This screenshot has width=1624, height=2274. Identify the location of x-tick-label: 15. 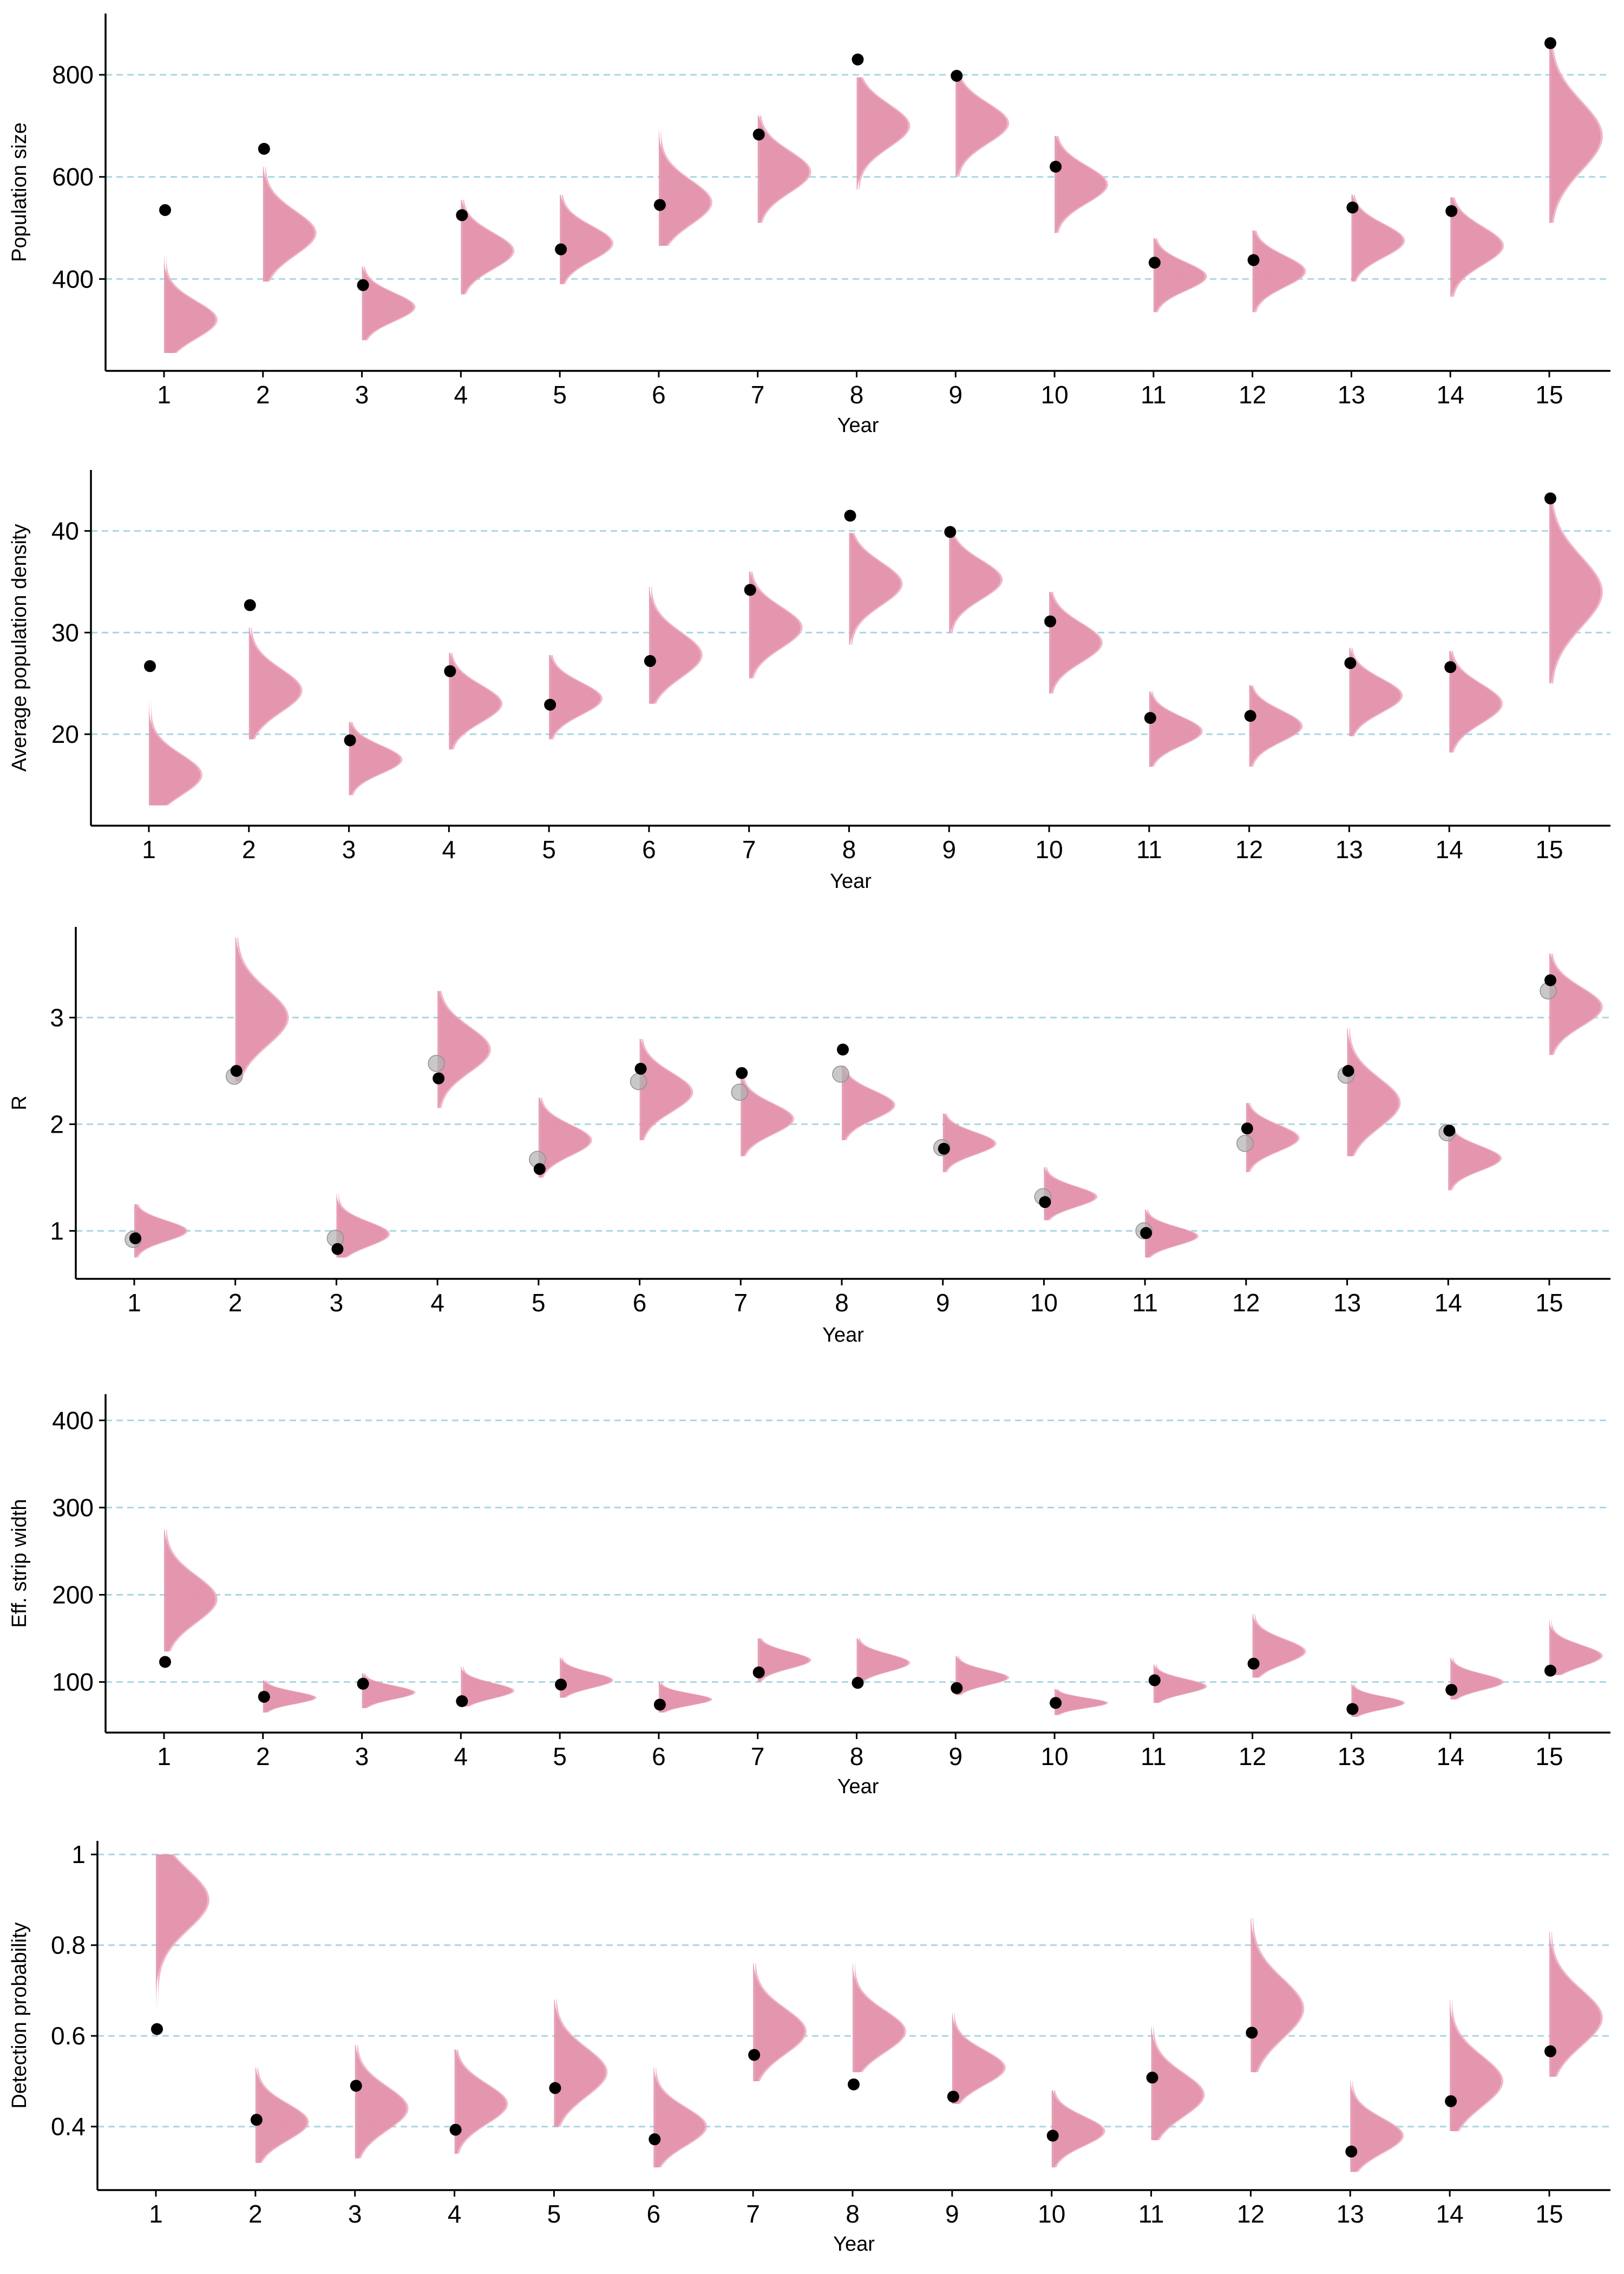
(1549, 1756).